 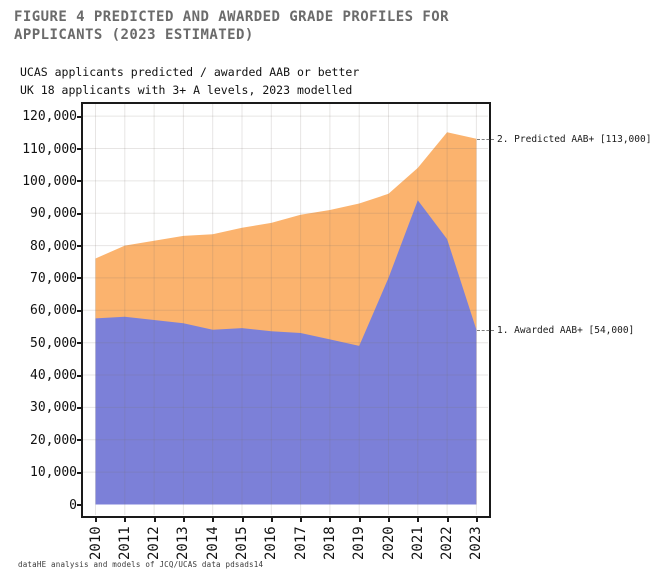 What do you see at coordinates (476, 543) in the screenshot?
I see `x-tick-label: 2023` at bounding box center [476, 543].